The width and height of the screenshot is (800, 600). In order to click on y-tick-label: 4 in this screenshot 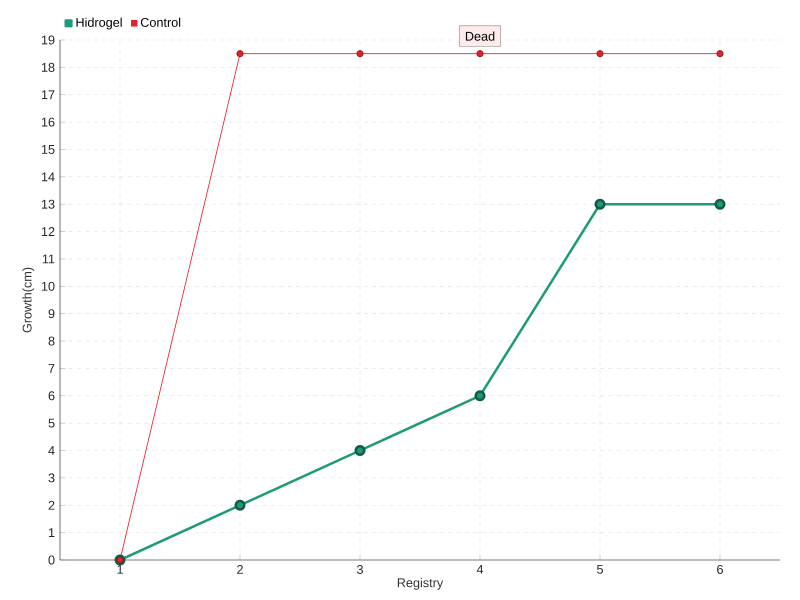, I will do `click(51, 450)`.